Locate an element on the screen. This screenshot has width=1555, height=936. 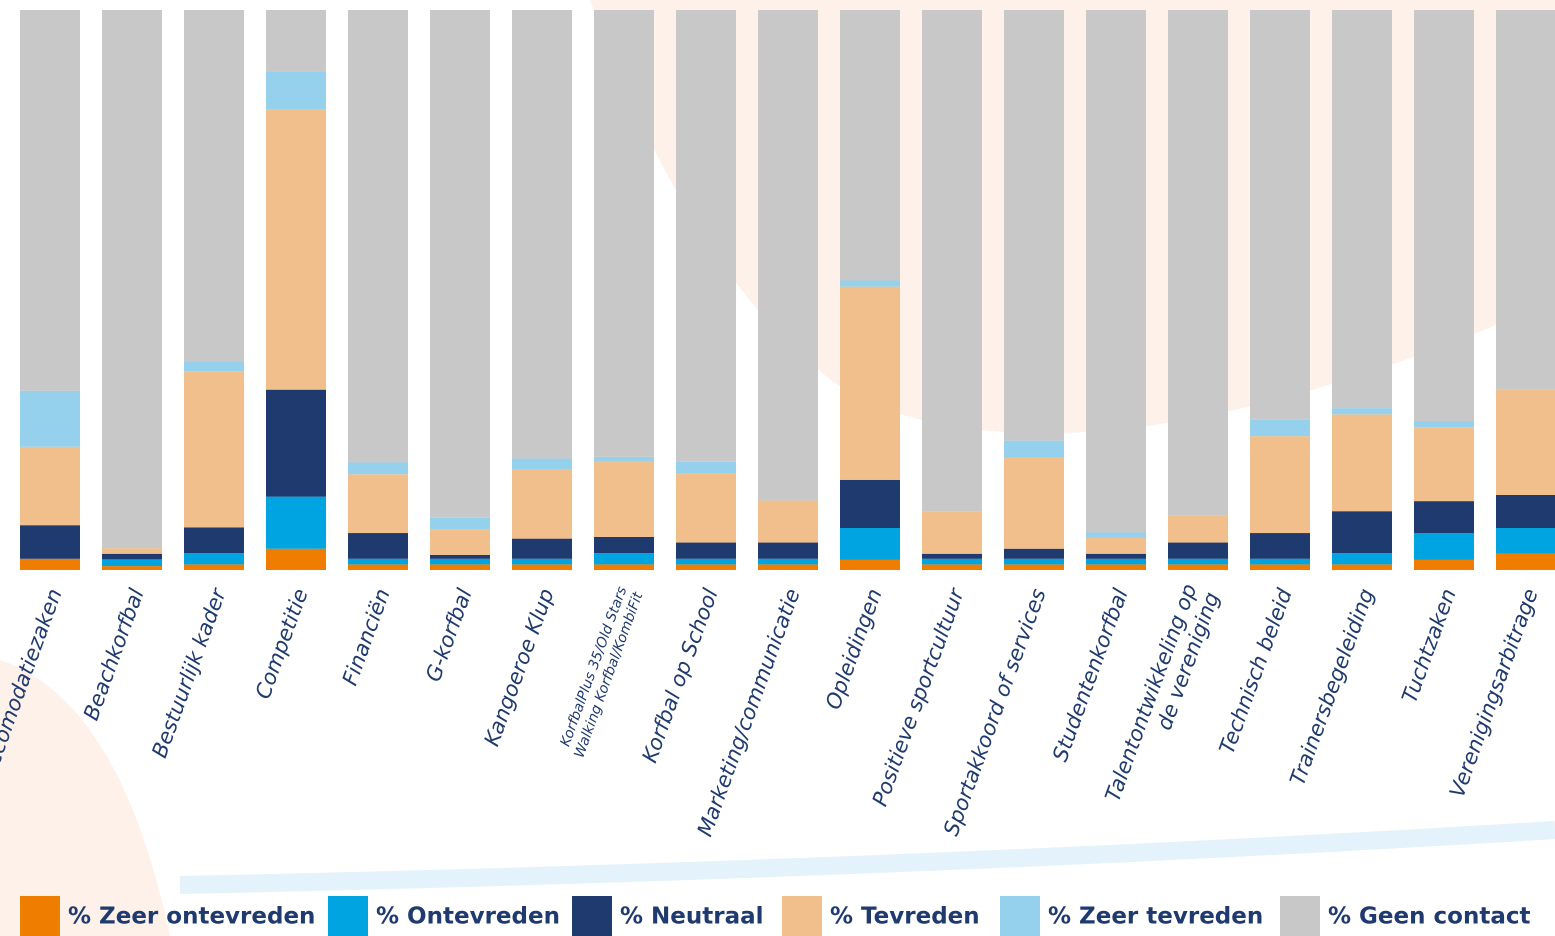
x-tick-label: Beachkorfbal is located at coordinates (114, 654).